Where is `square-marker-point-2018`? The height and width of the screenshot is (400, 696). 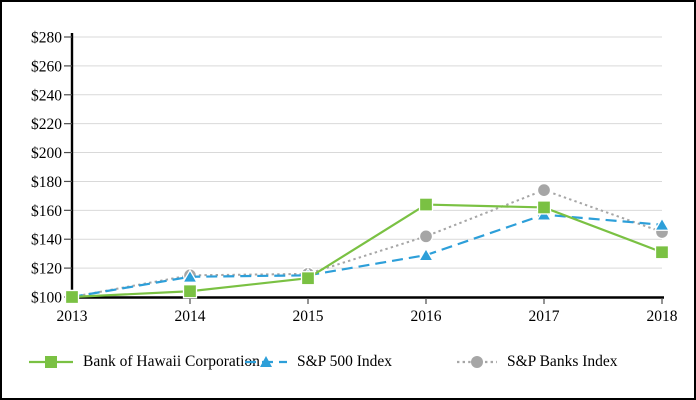 square-marker-point-2018 is located at coordinates (662, 252).